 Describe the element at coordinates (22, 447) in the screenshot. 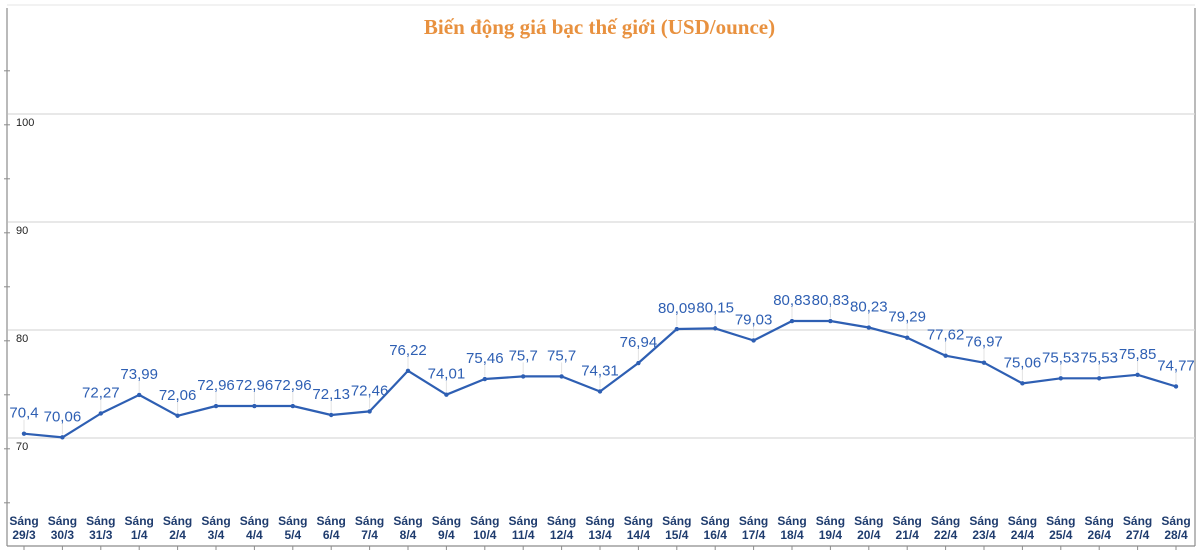

I see `y-tick-label: 70` at that location.